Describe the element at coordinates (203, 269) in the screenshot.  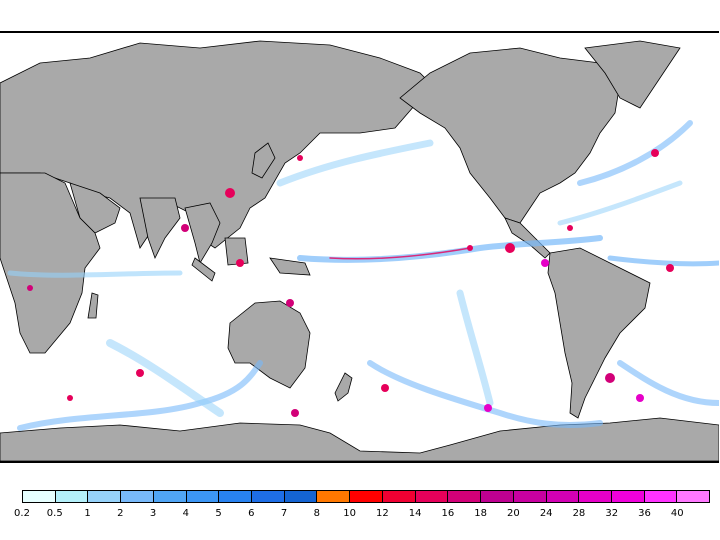
I see `sumatra-landmass` at that location.